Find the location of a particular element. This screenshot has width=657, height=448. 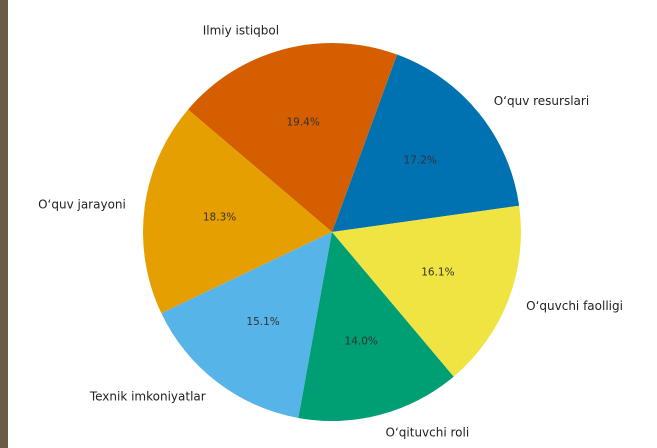

percent-label: 16.1% is located at coordinates (437, 273).